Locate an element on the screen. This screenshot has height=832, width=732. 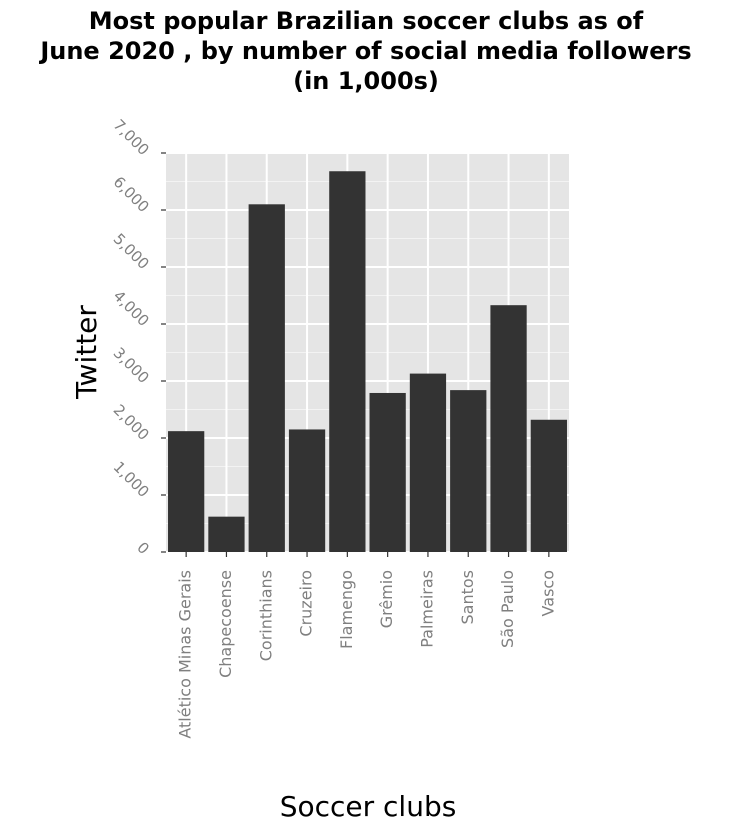
chart-title-line-3: (in 1,000s) is located at coordinates (366, 81).